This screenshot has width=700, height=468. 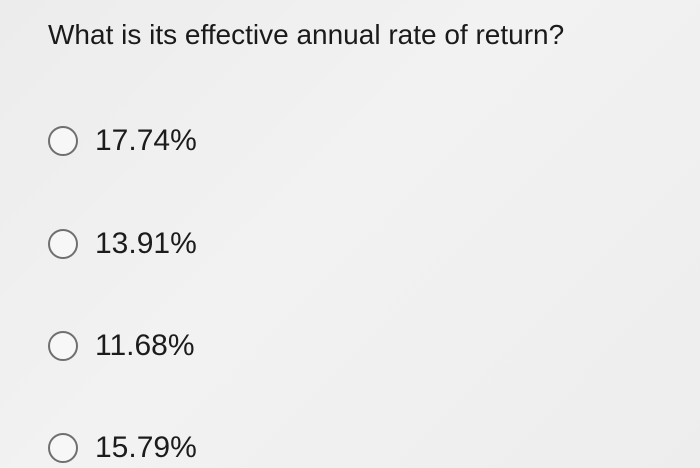 I want to click on answer-option-label: 15.79%, so click(x=146, y=447).